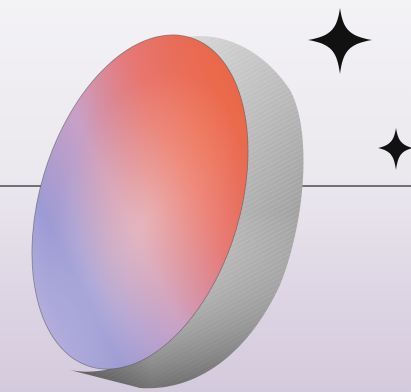  Describe the element at coordinates (340, 41) in the screenshot. I see `sparkle-large-icon` at that location.